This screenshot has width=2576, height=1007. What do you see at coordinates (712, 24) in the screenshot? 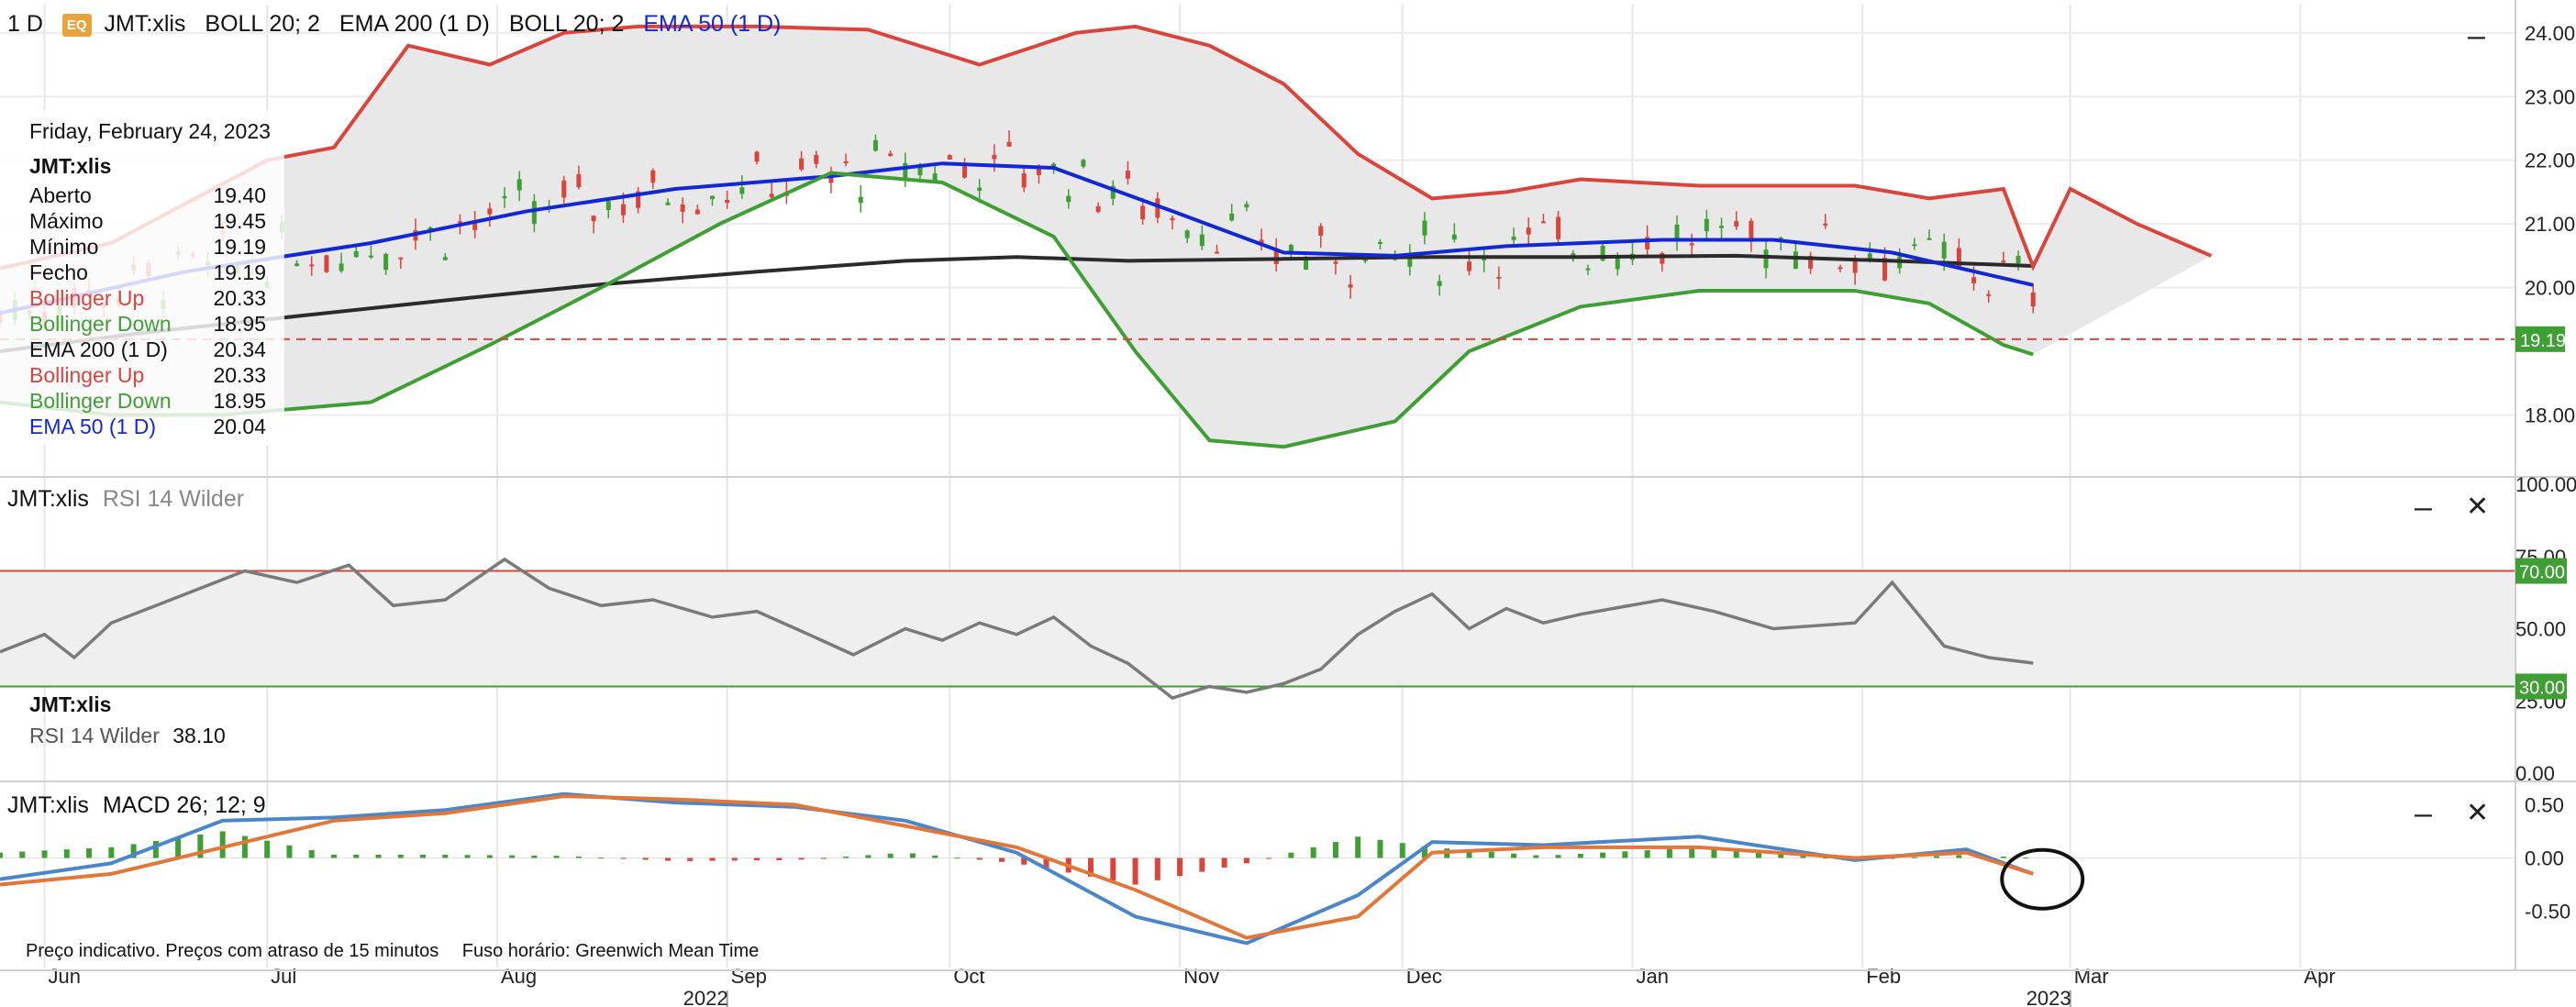
I see `study-ema50: EMA 50 (1 D)` at bounding box center [712, 24].